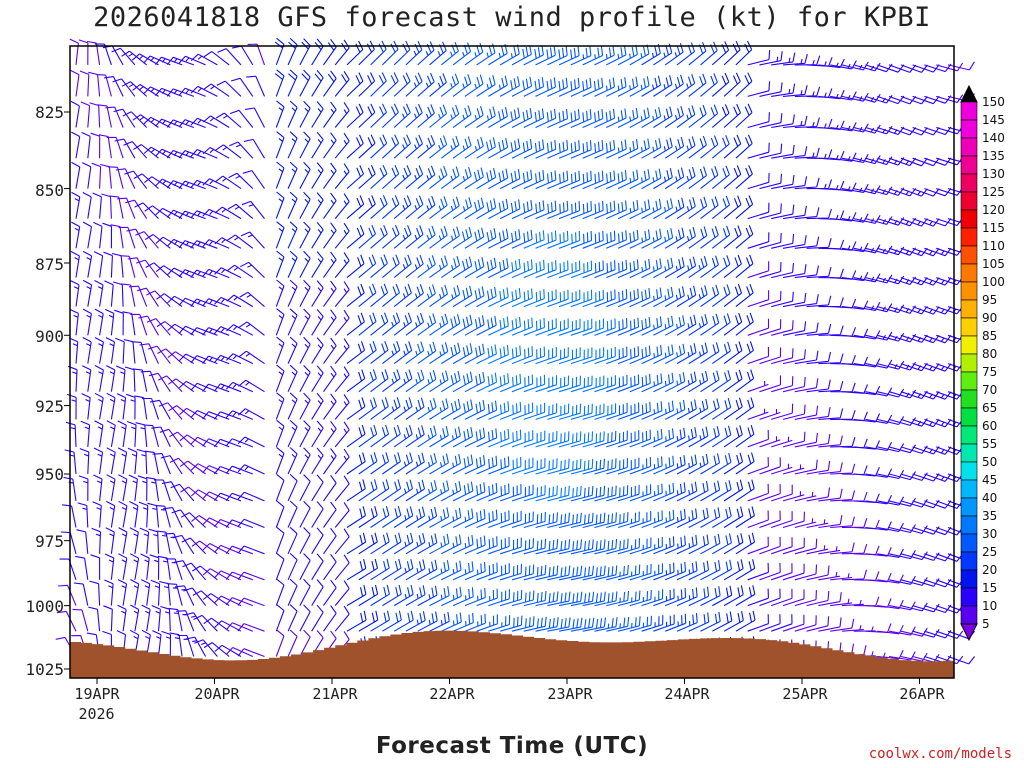 The height and width of the screenshot is (768, 1024). Describe the element at coordinates (990, 444) in the screenshot. I see `legend-label: 55` at that location.